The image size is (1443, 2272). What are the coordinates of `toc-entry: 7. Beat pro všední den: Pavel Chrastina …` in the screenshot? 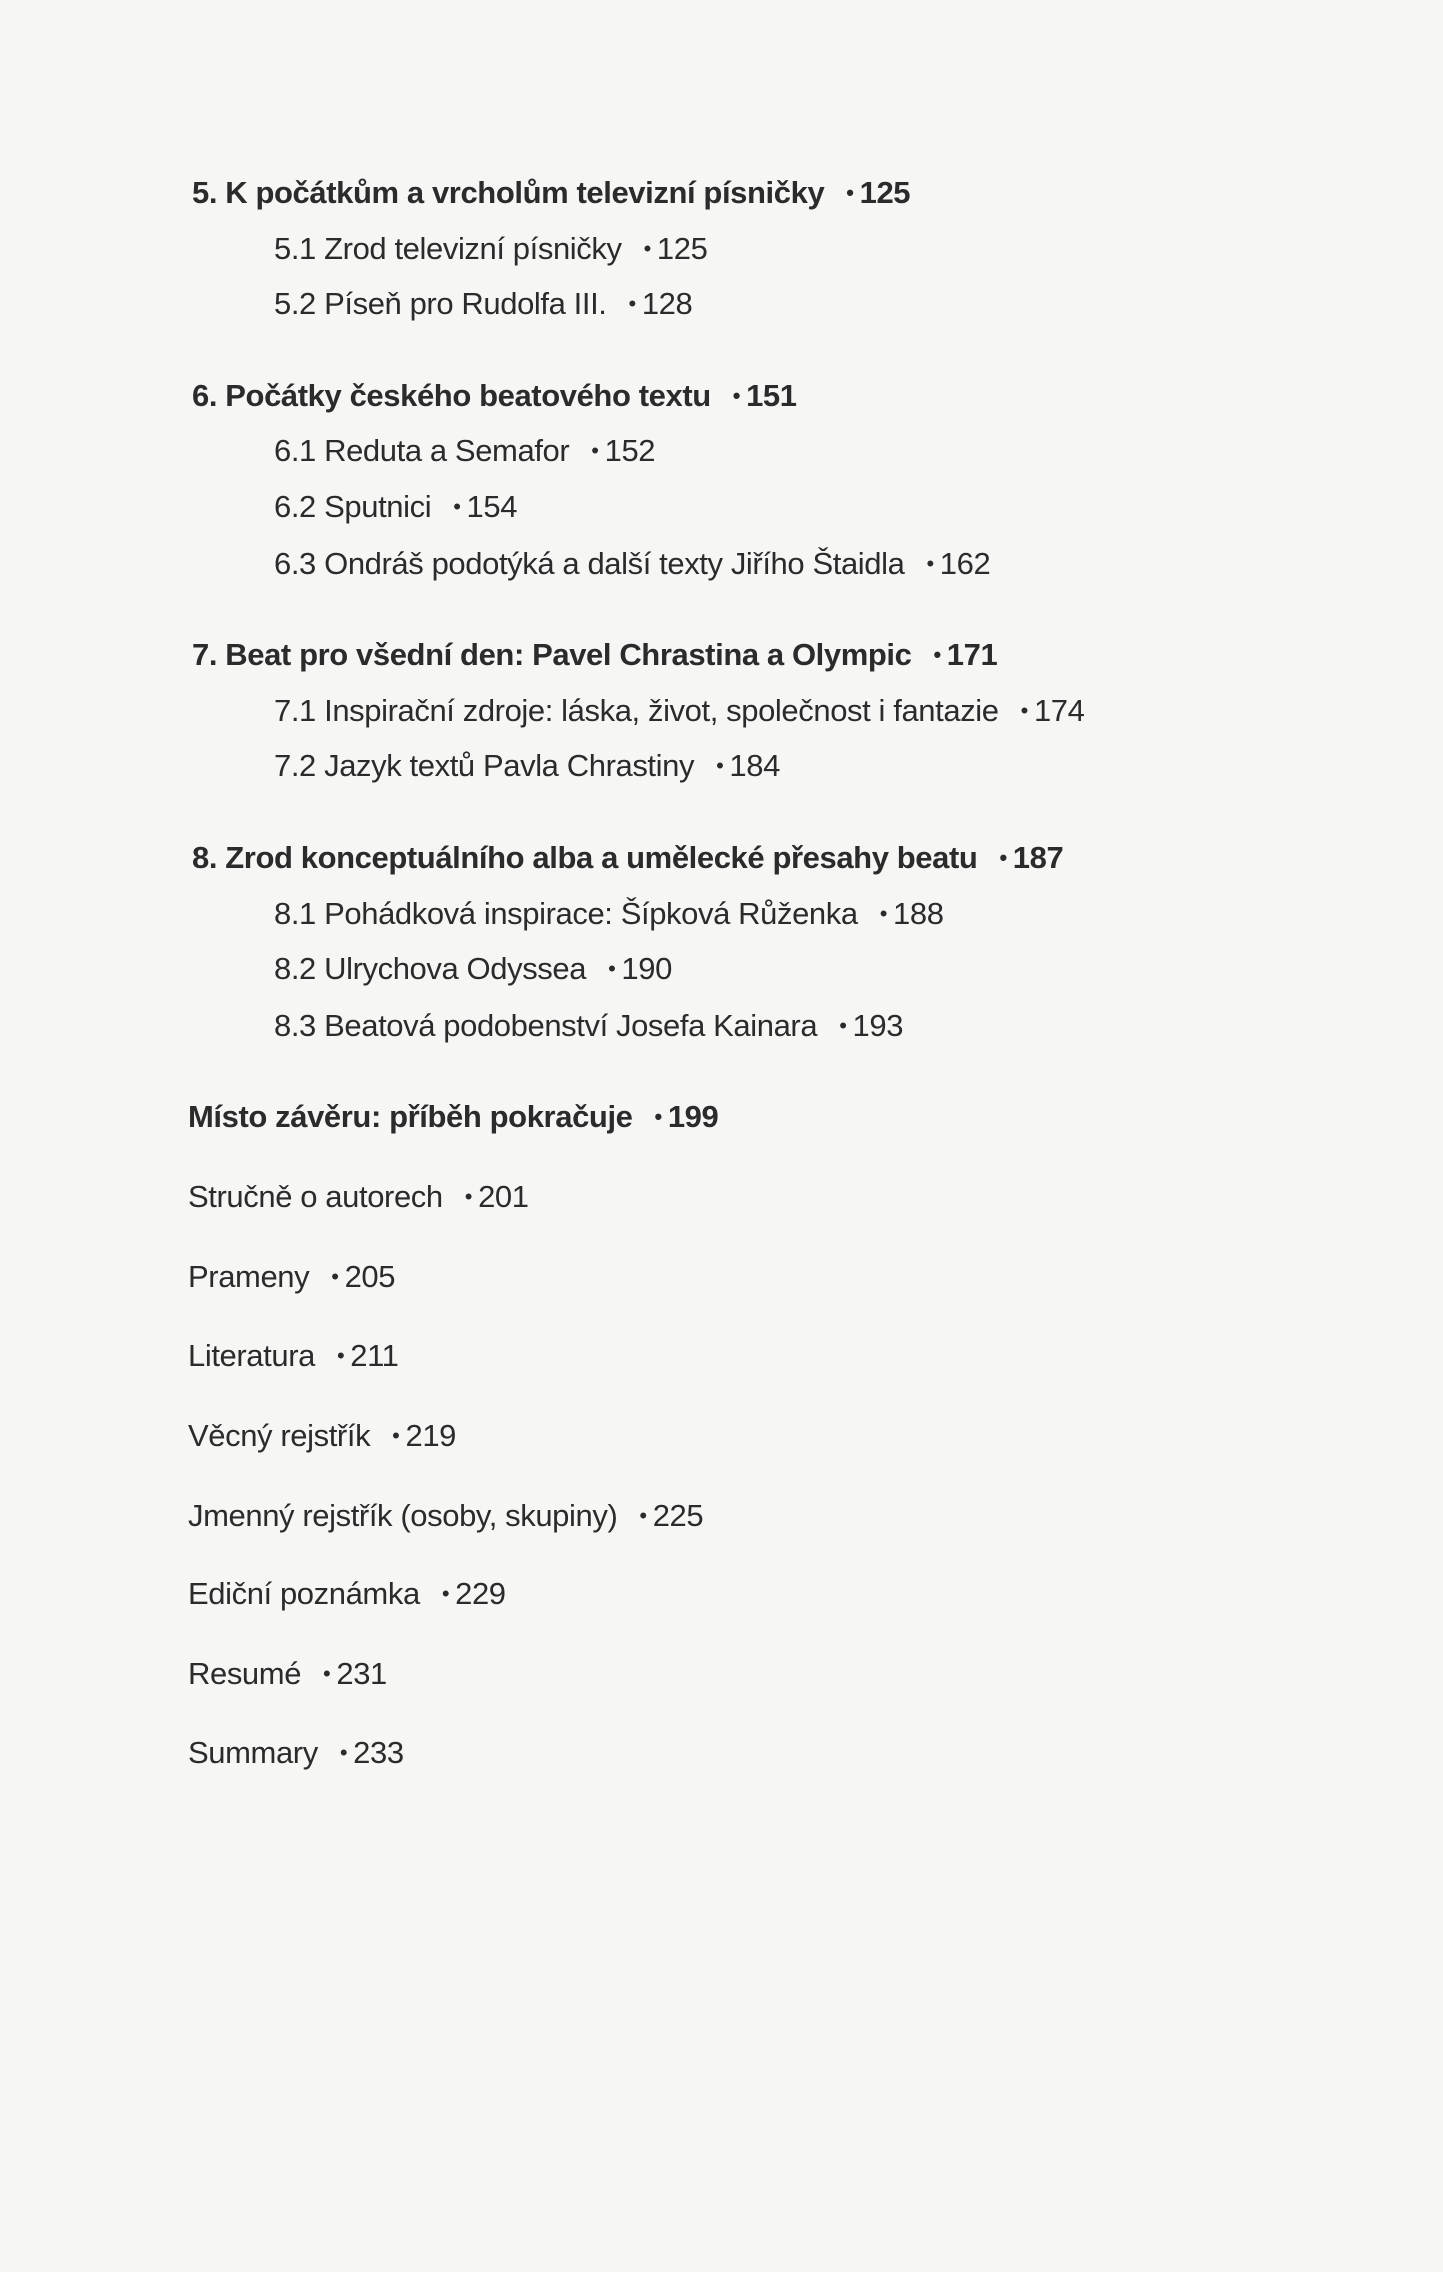 It's located at (595, 656).